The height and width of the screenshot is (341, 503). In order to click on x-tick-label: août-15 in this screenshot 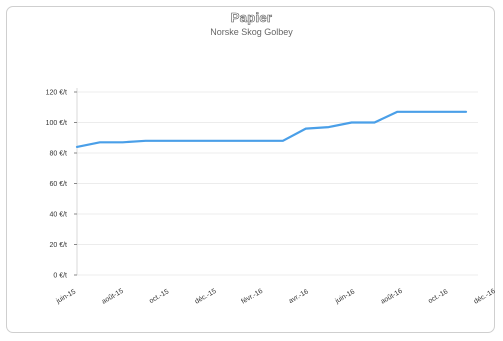, I will do `click(113, 297)`.